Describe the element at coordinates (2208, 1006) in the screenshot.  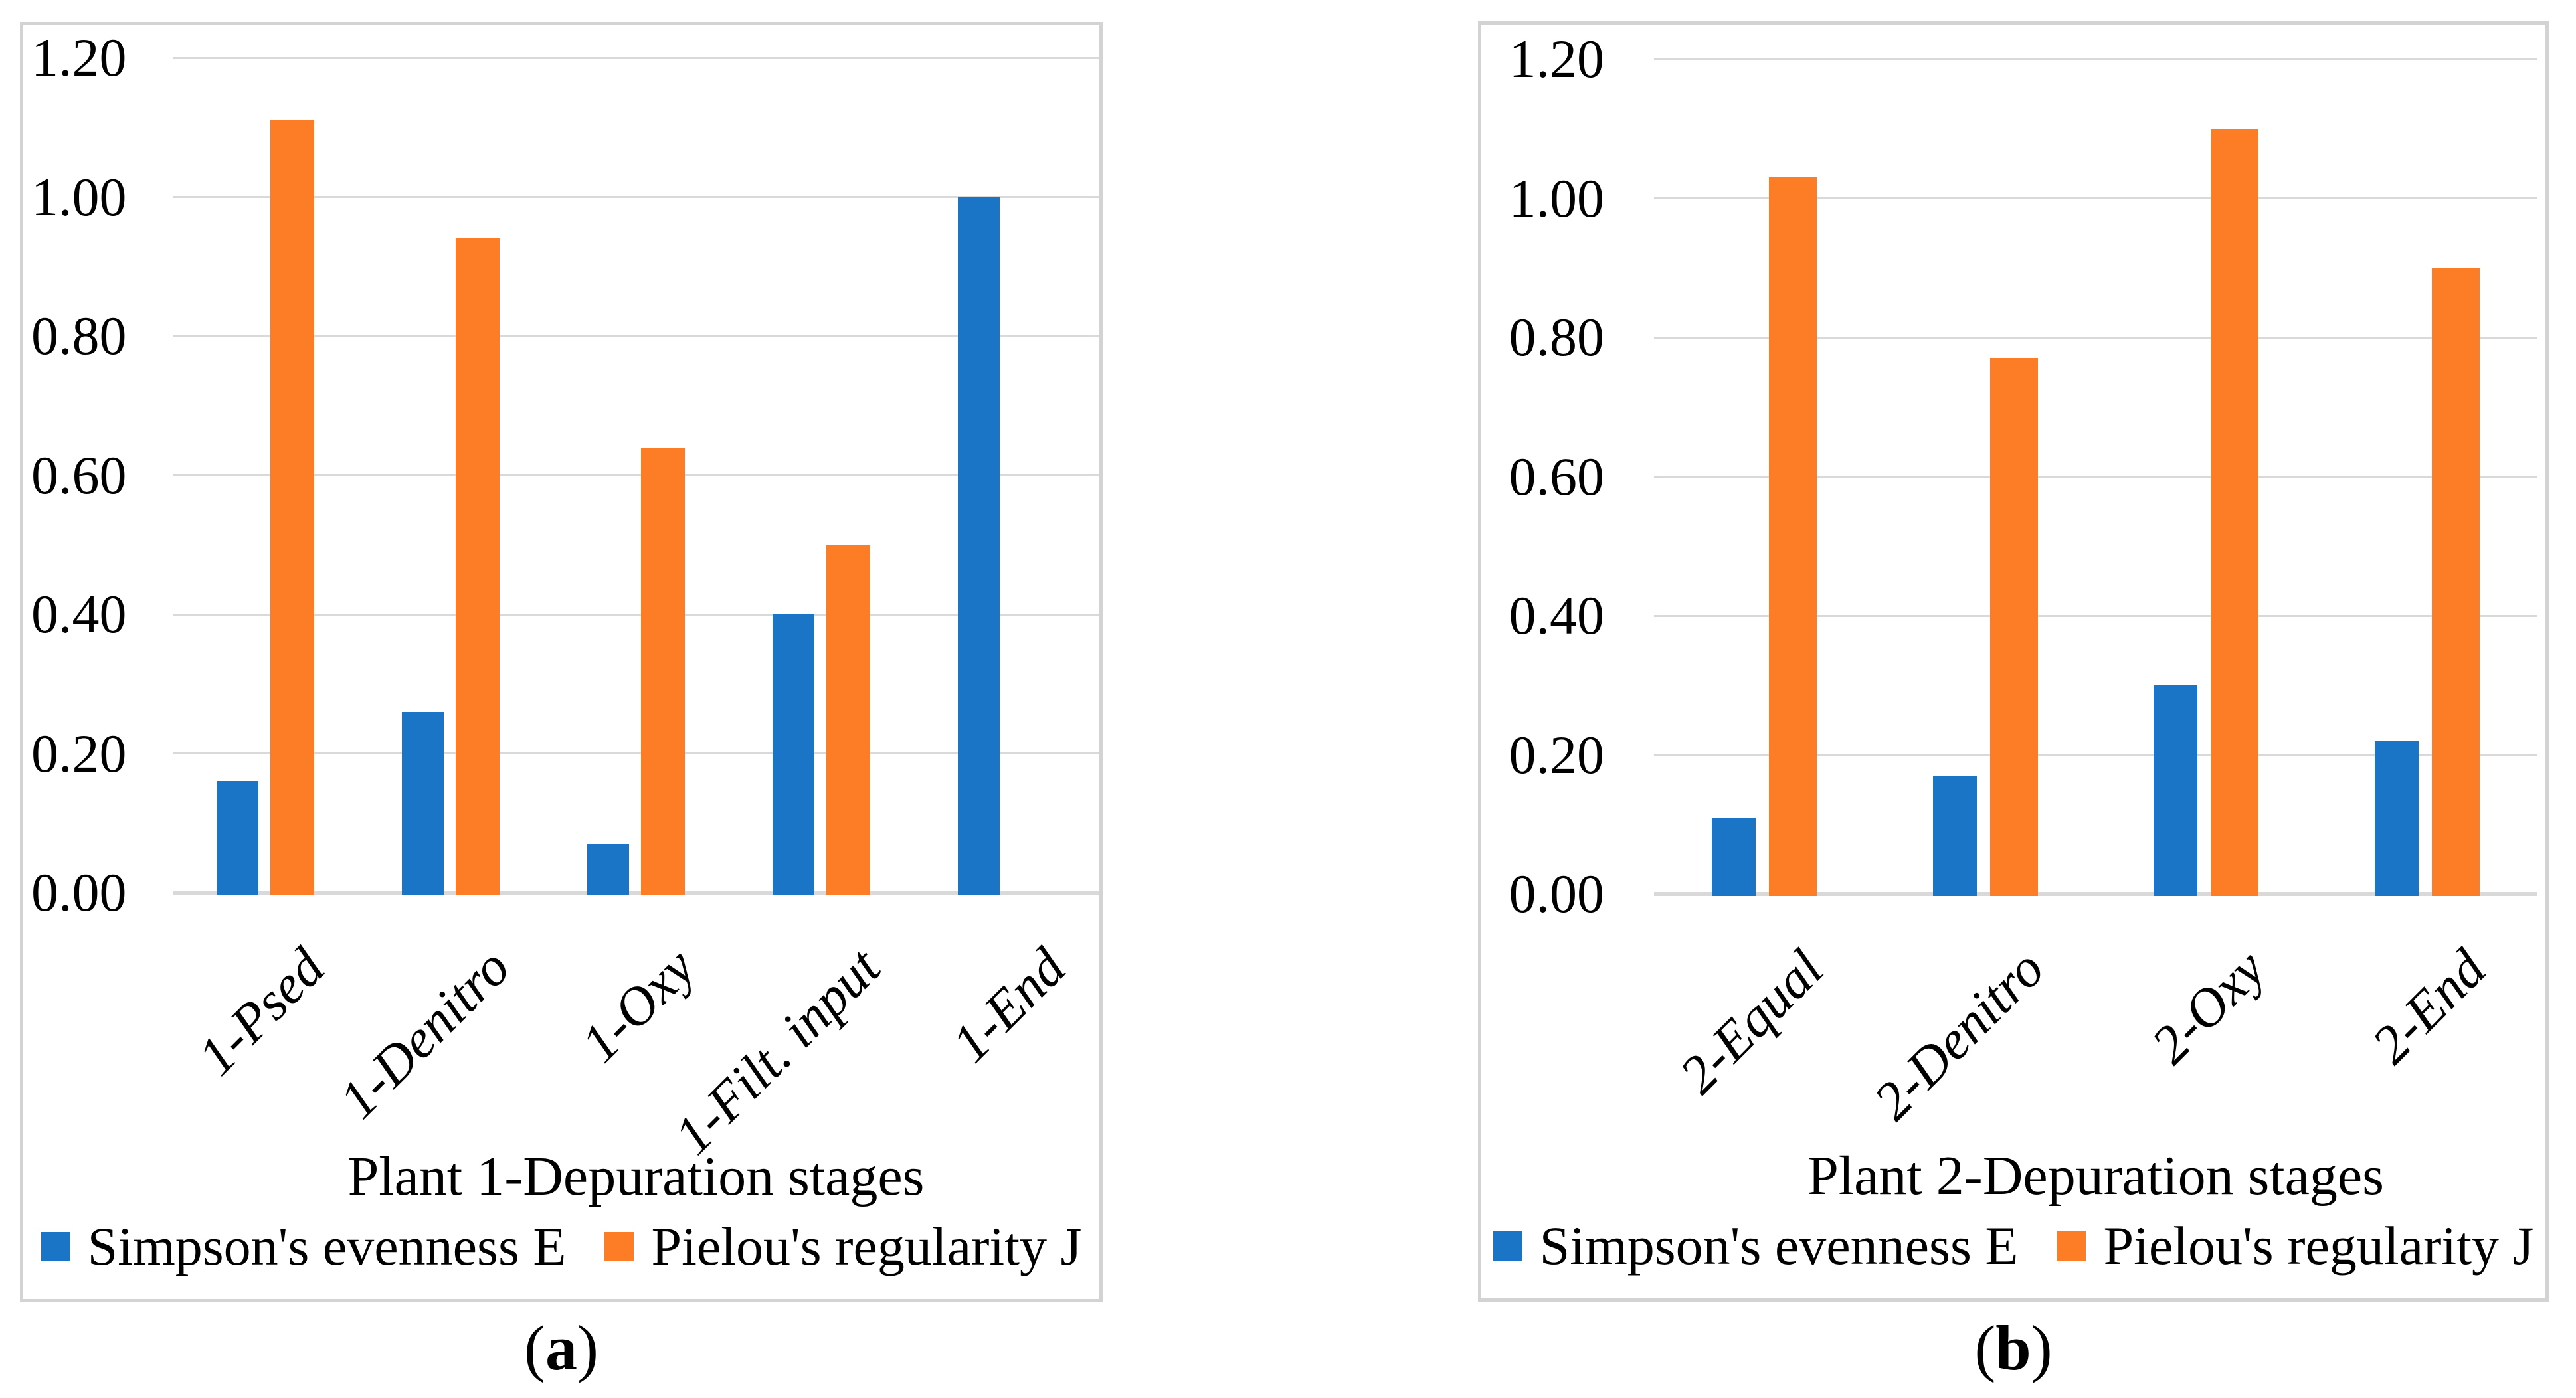
I see `x-category-label: 2-Oxy` at that location.